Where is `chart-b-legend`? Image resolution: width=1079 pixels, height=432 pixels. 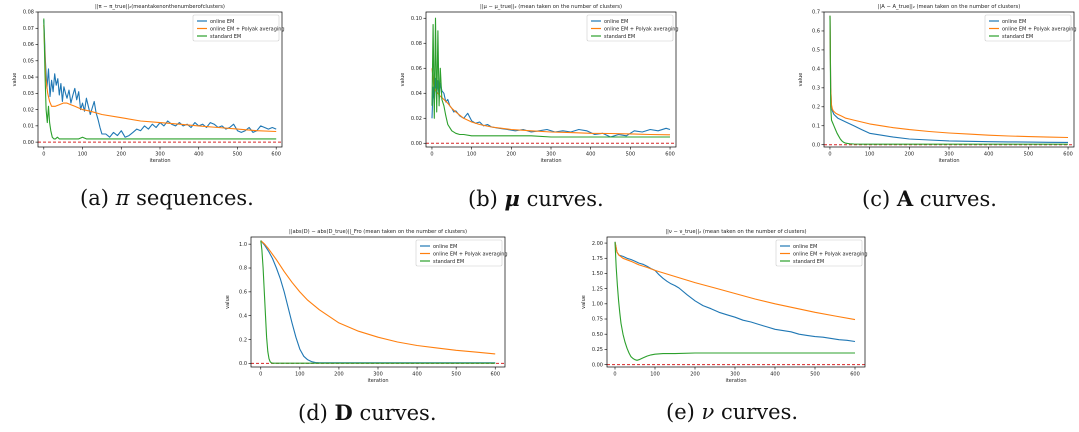 chart-b-legend is located at coordinates (630, 28).